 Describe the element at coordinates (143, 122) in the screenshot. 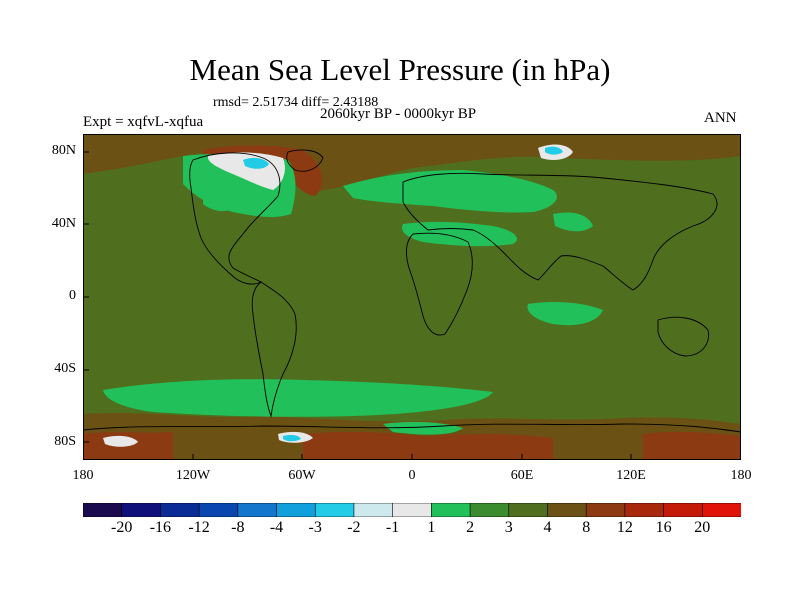

I see `experiment-label: Expt = xqfvL-xqfua` at that location.